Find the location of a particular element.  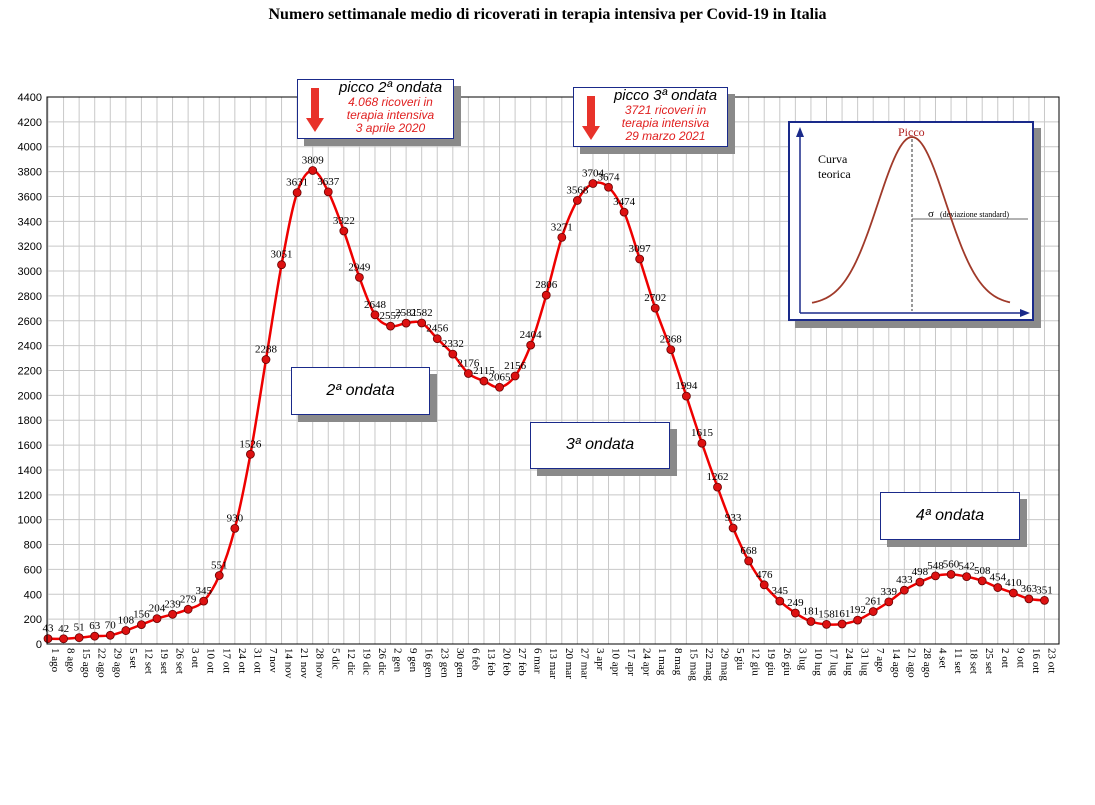

data-label: 2156 is located at coordinates (515, 366).